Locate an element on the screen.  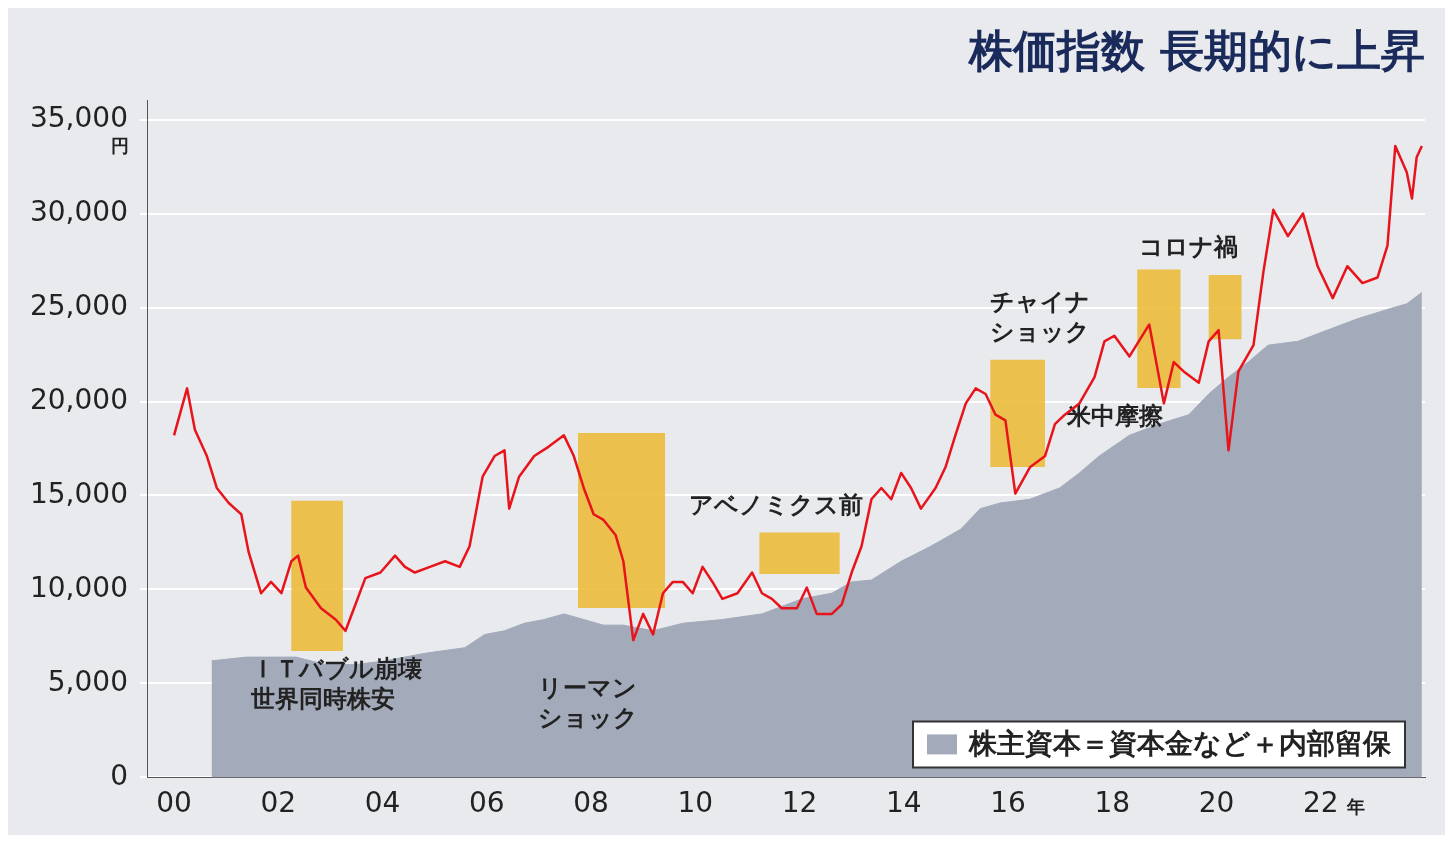
x-tick-label: 16 is located at coordinates (1008, 803).